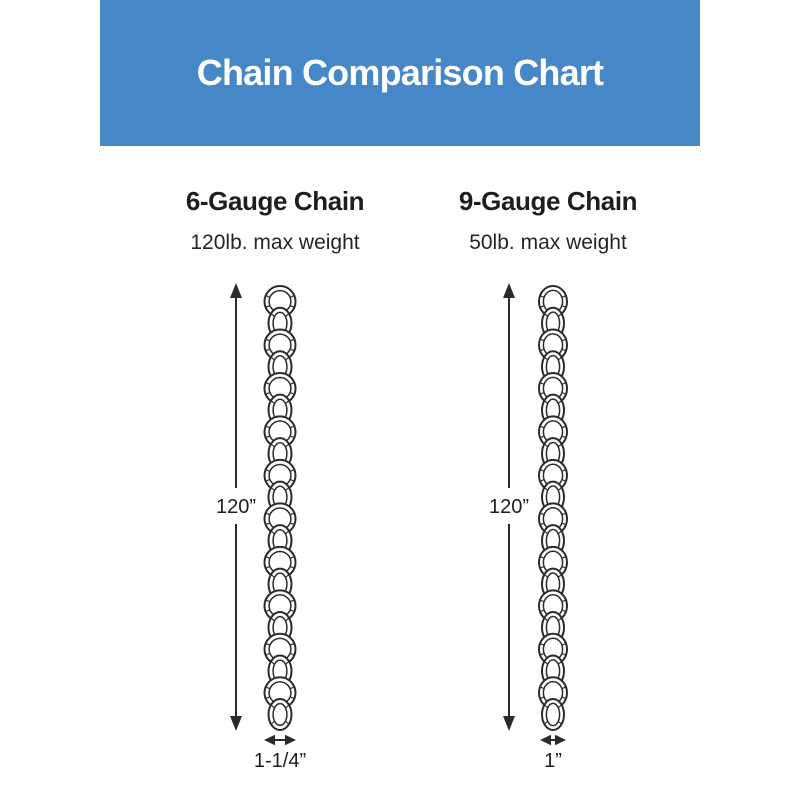 The image size is (800, 800). I want to click on max-weight-label: 50lb. max weight, so click(548, 242).